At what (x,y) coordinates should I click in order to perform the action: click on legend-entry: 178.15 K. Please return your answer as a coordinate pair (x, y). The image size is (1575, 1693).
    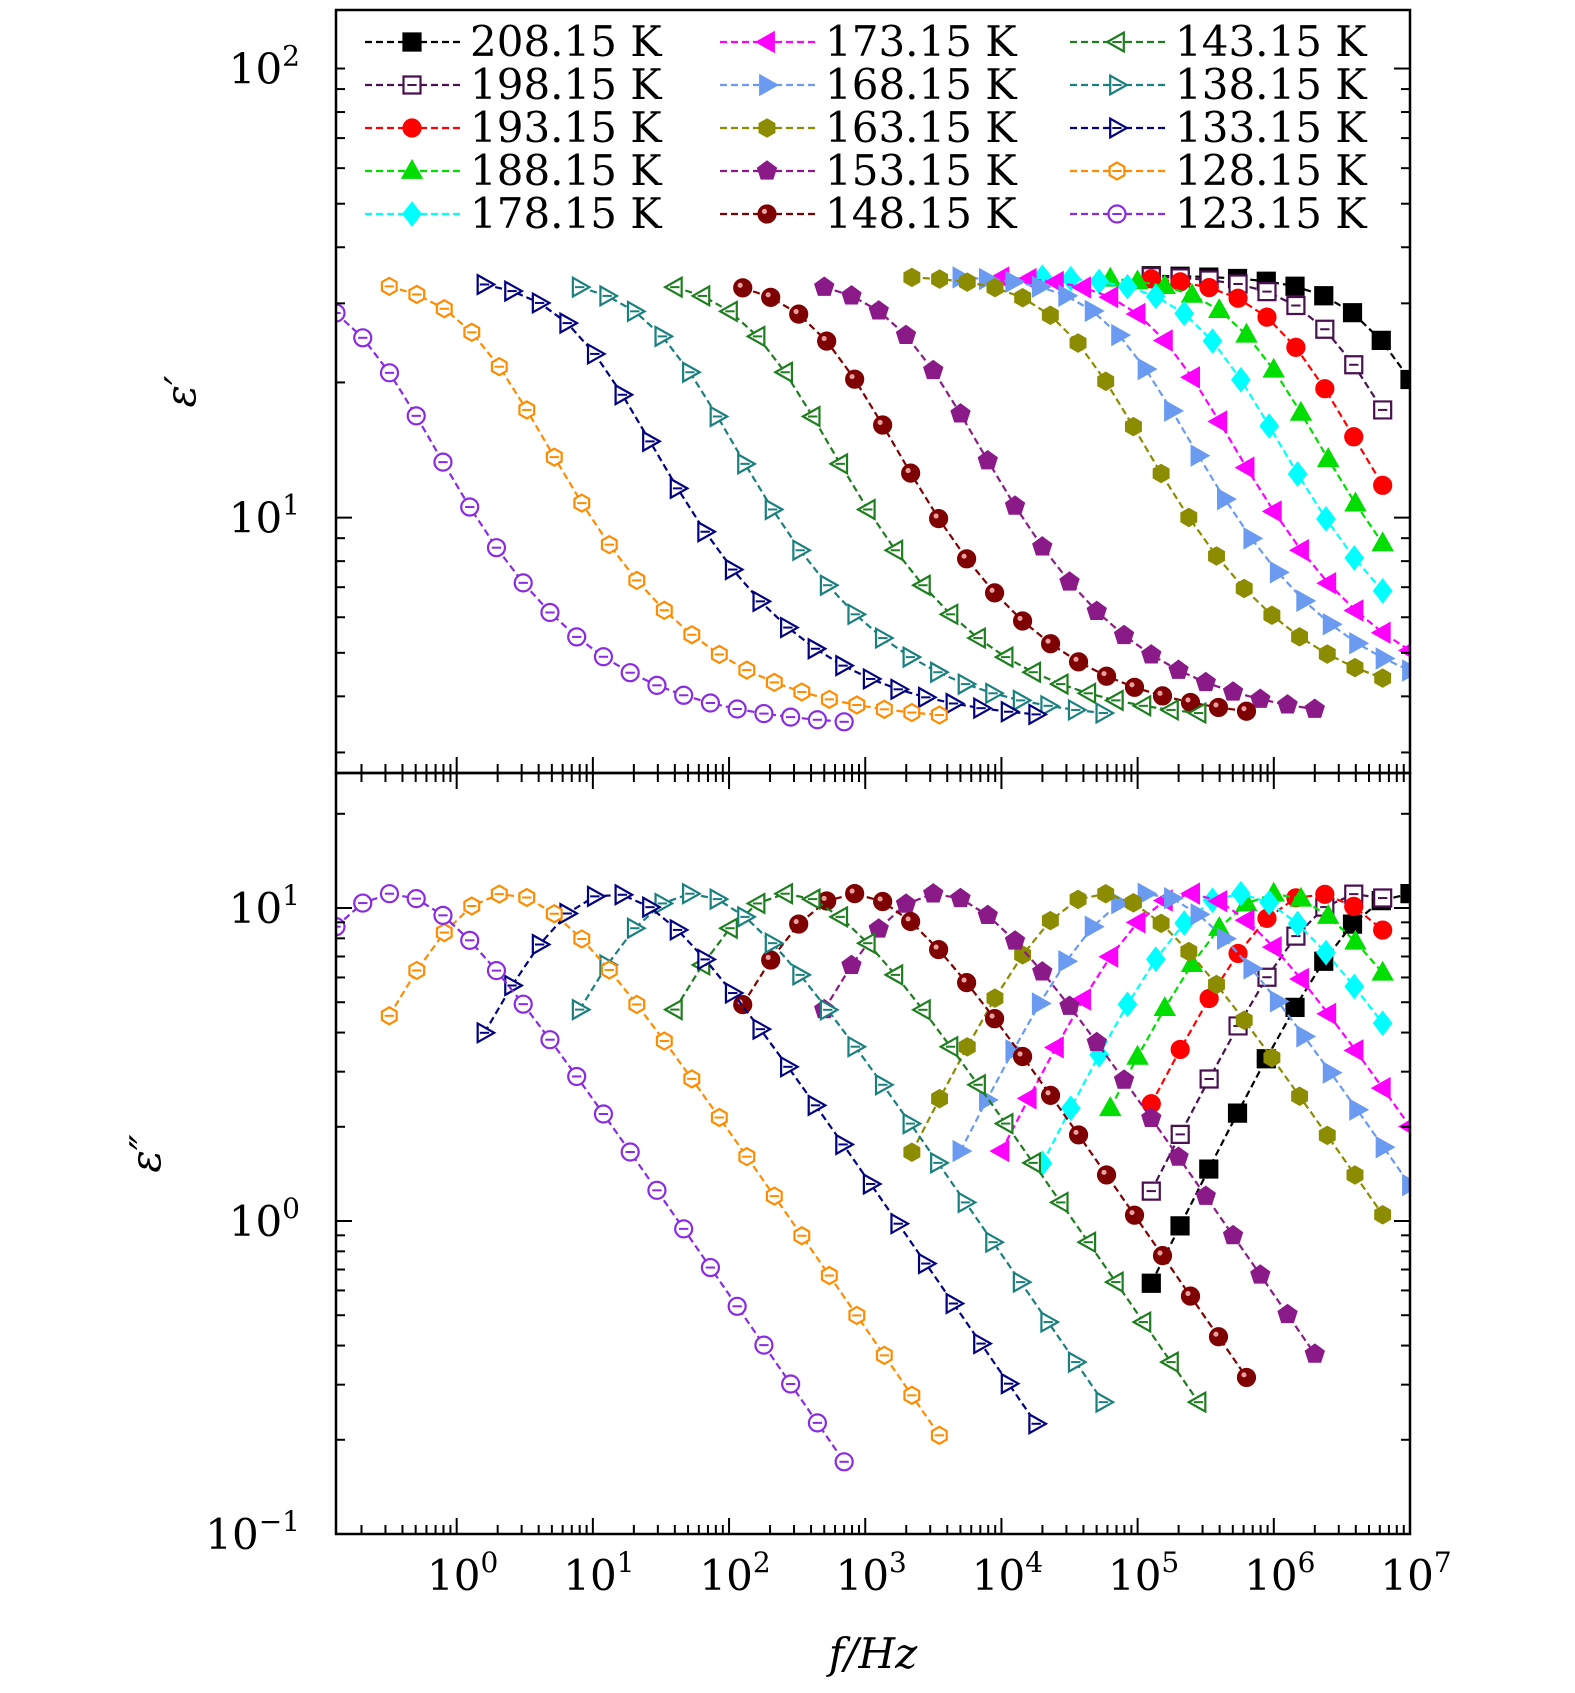
    Looking at the image, I should click on (514, 213).